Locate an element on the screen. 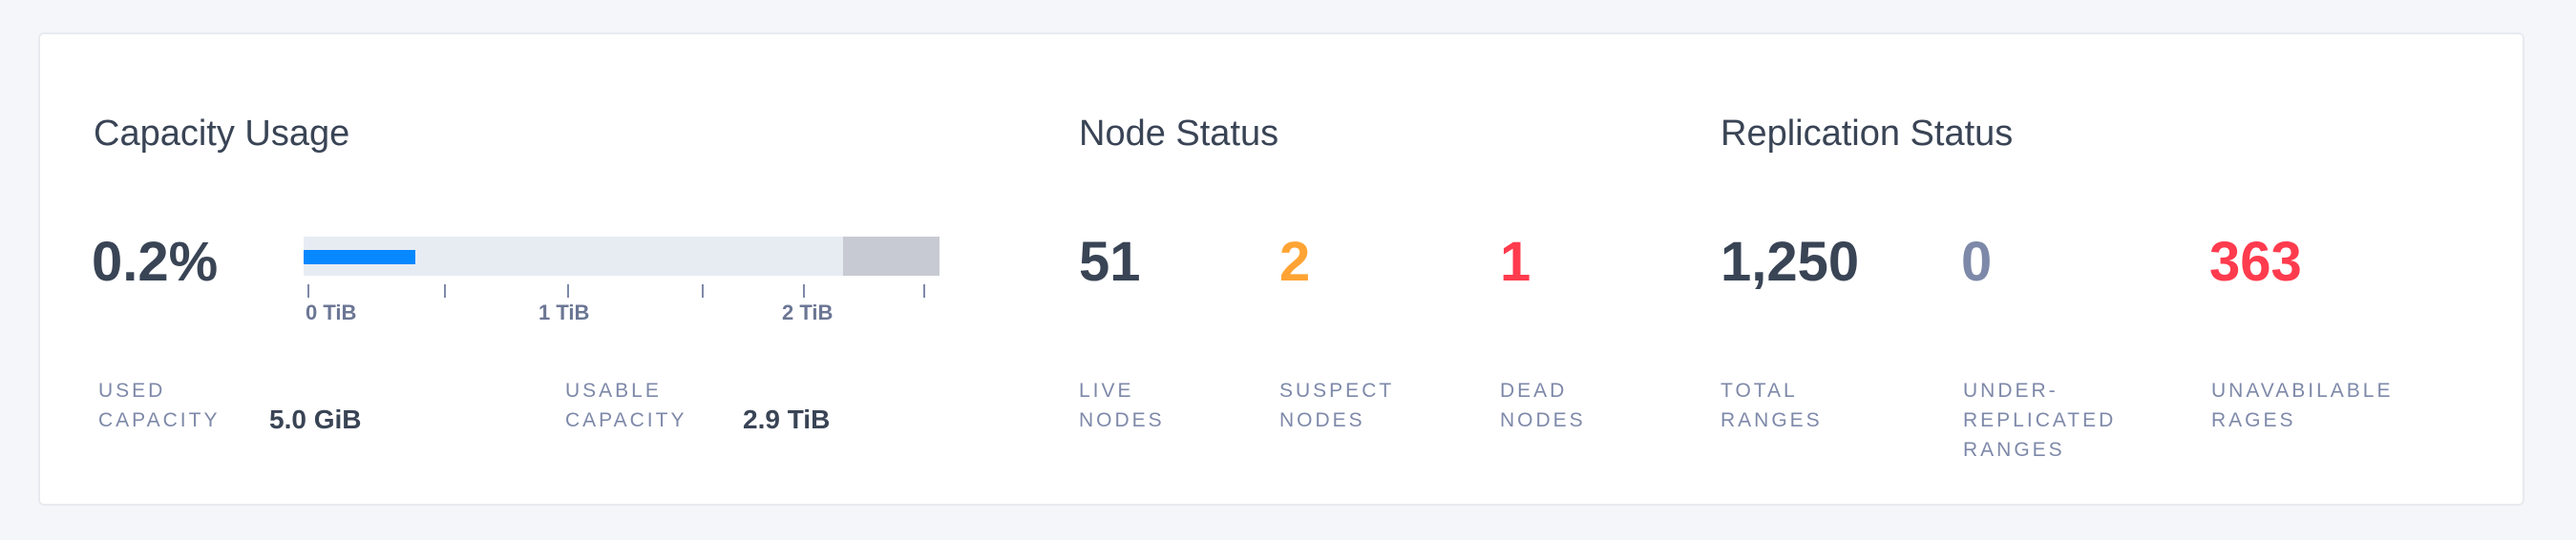 This screenshot has width=2576, height=540. node-status-title: Node Status is located at coordinates (1179, 134).